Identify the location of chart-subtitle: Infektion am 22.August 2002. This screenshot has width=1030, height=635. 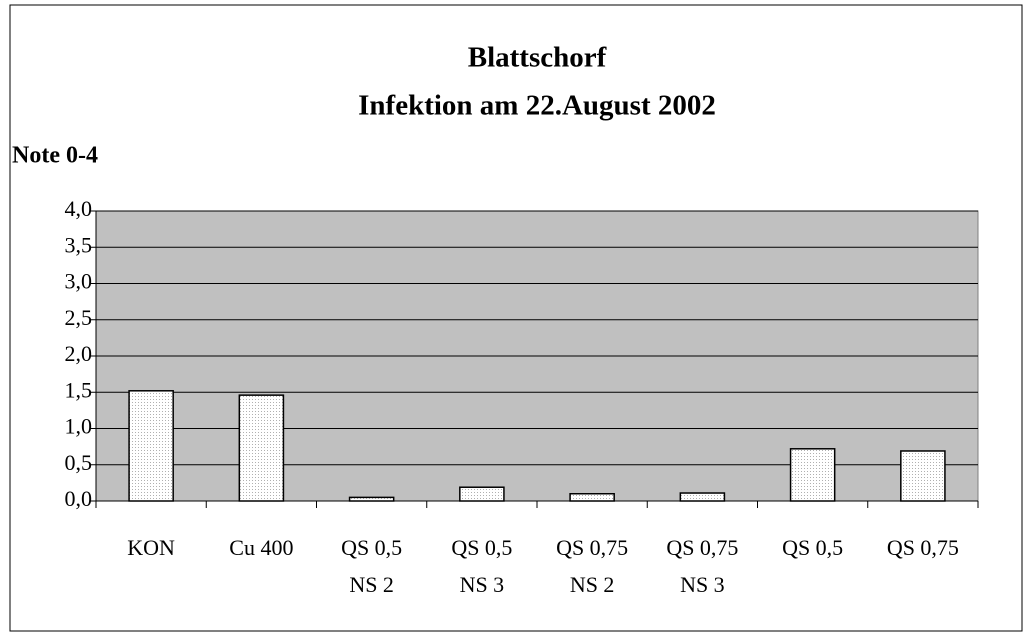
(537, 106).